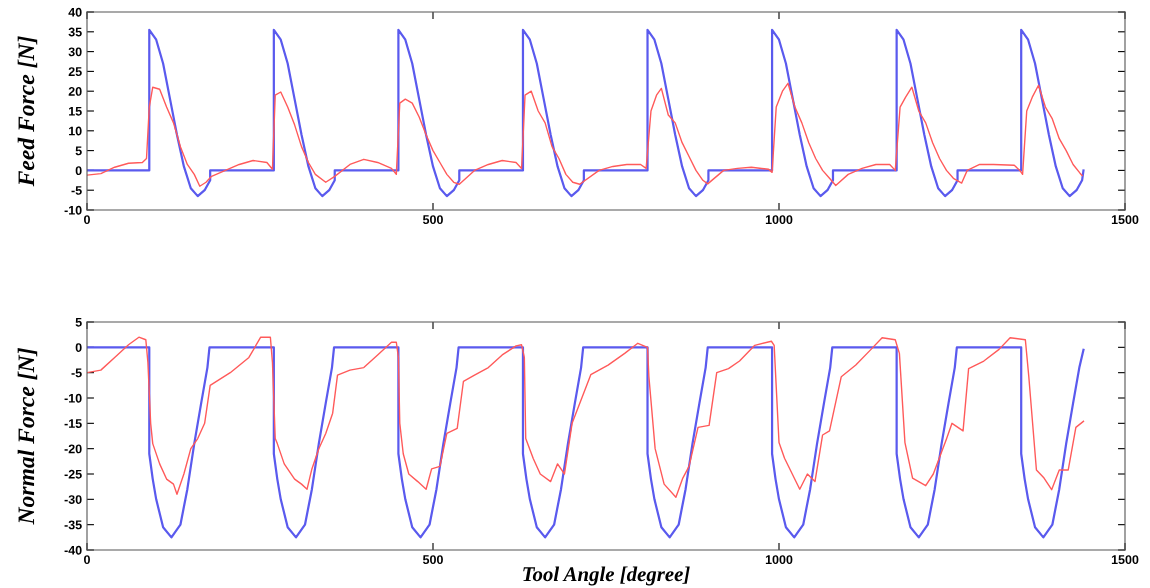  What do you see at coordinates (73, 423) in the screenshot?
I see `y-tick-label: -15` at bounding box center [73, 423].